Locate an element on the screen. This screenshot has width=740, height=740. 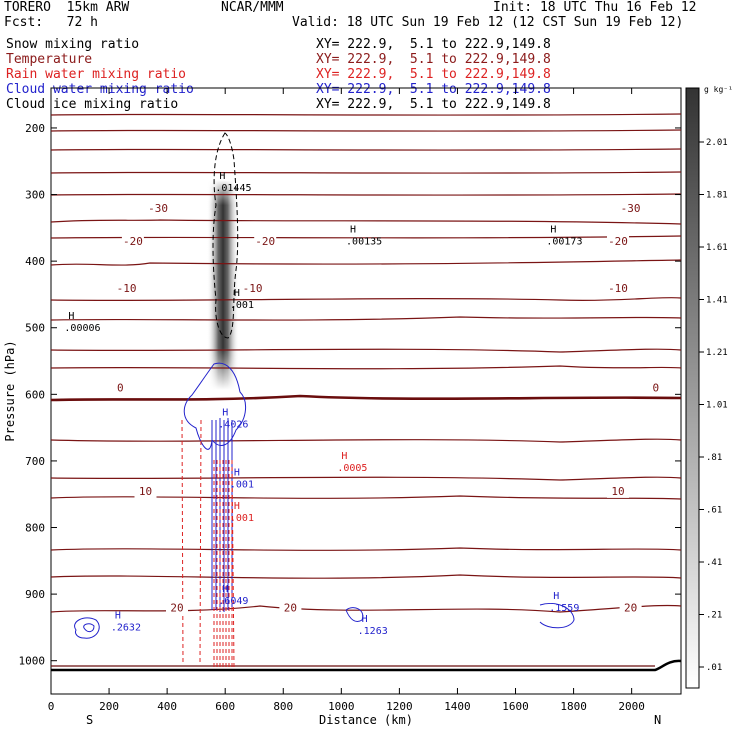
forecast-hour: Fcst: 72 h is located at coordinates (51, 22).